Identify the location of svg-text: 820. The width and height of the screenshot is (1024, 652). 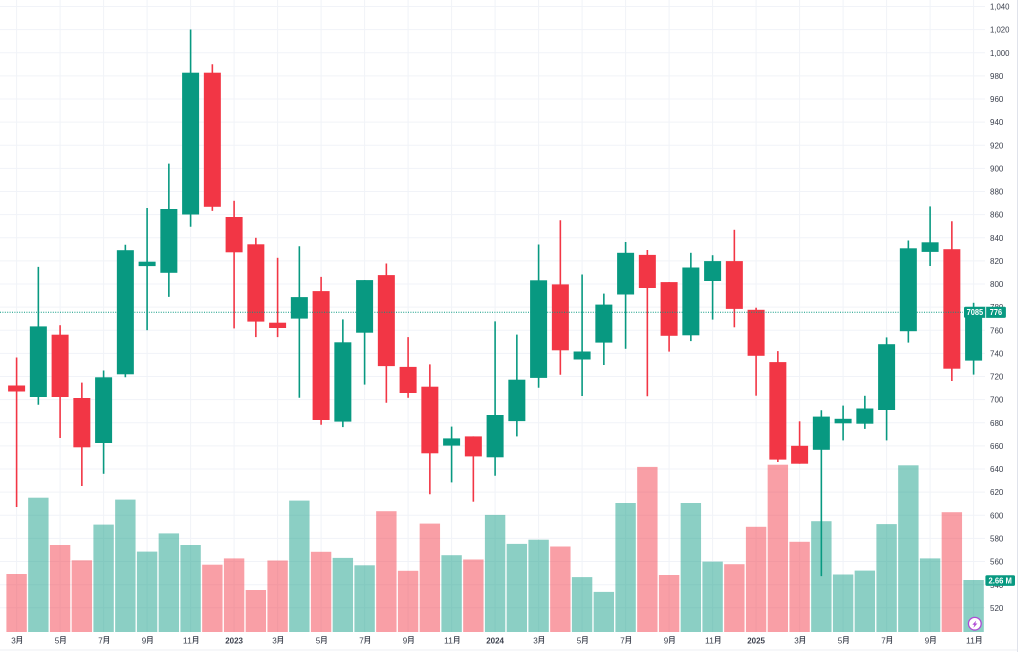
(997, 261).